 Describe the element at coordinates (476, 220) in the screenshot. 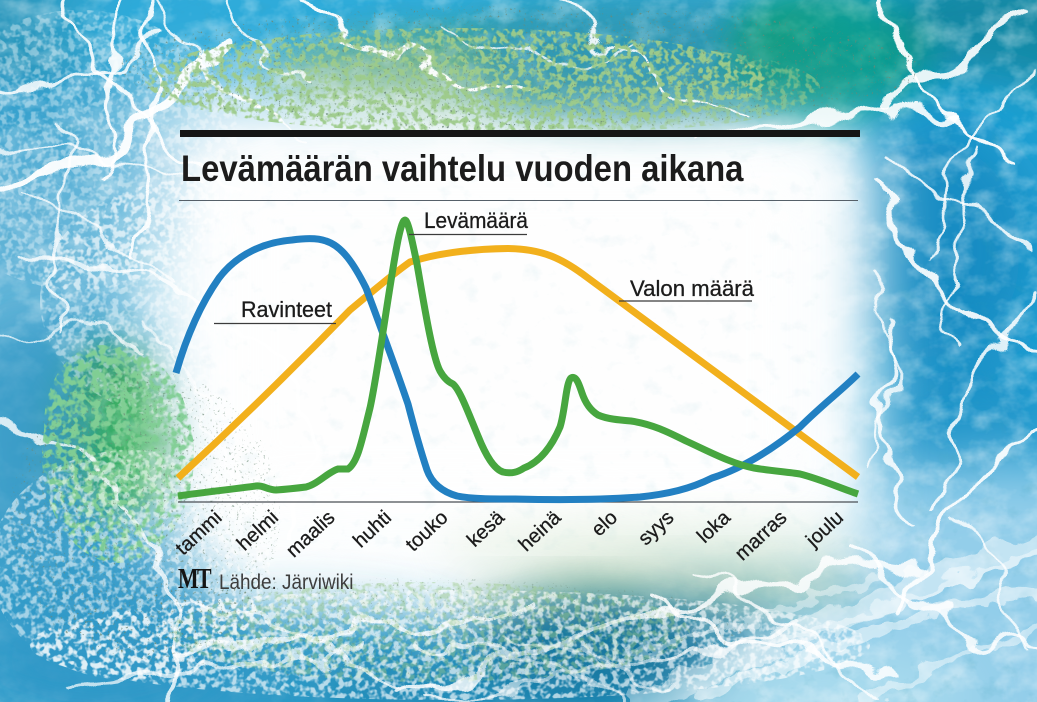

I see `svg-text: Levämäärä` at that location.